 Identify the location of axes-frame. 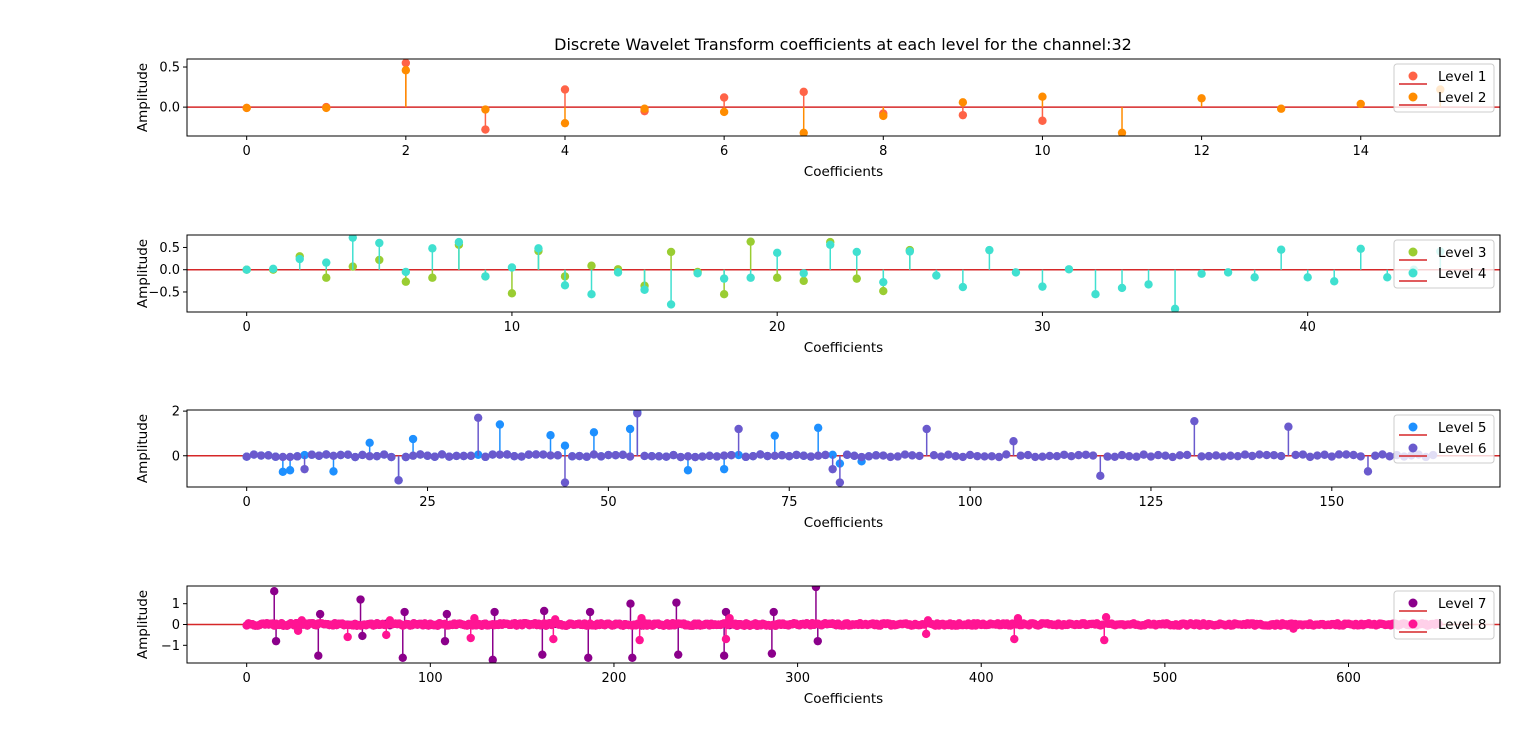
(843, 273).